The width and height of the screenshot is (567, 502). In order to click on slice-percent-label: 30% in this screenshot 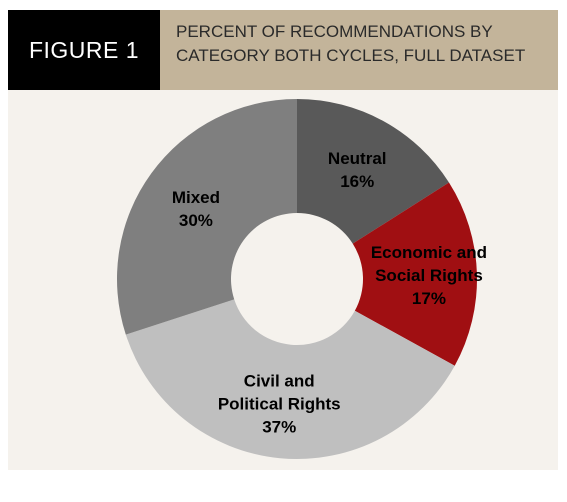, I will do `click(196, 220)`.